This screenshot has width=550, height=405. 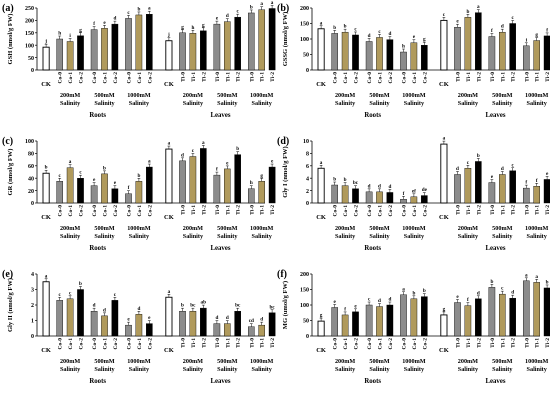 I want to click on significance-letter: de, so click(x=425, y=190).